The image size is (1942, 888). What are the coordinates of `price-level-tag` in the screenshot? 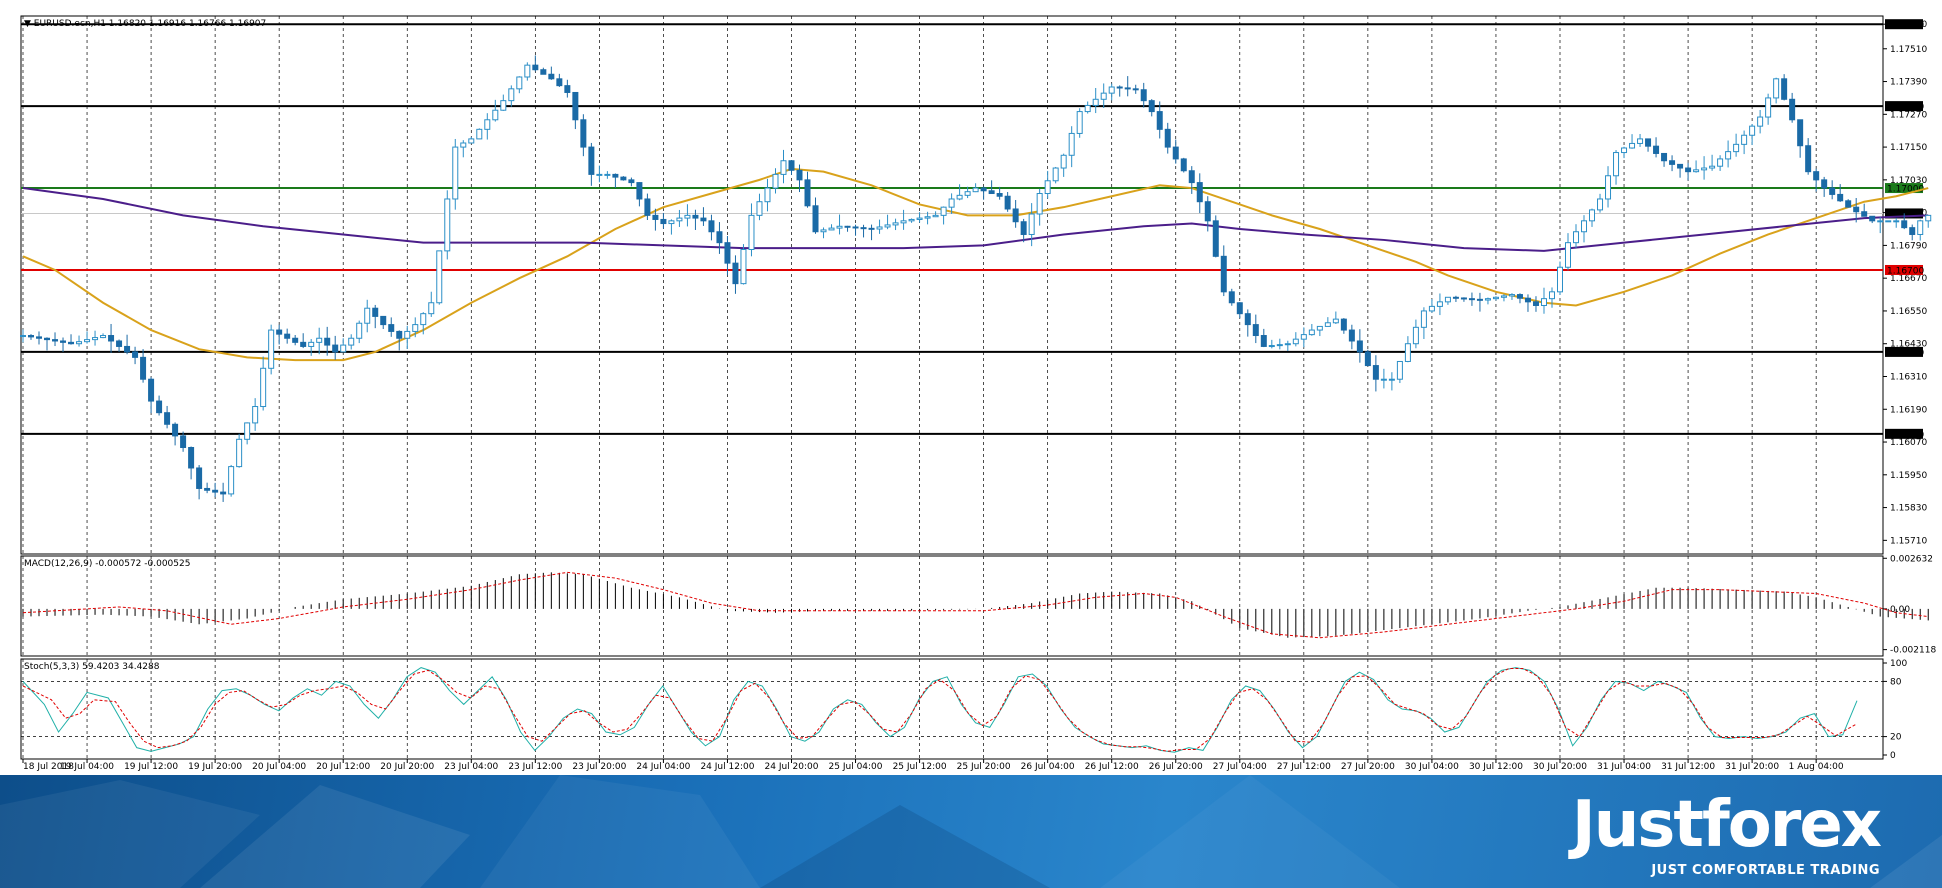 It's located at (1904, 351).